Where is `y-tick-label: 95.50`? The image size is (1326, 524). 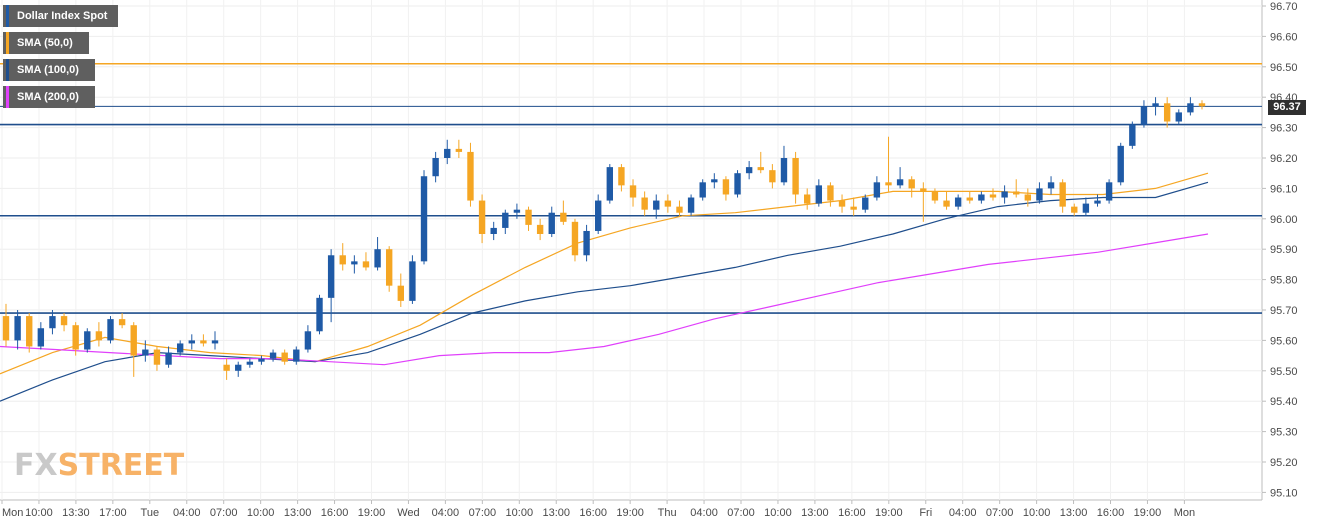 y-tick-label: 95.50 is located at coordinates (1284, 372).